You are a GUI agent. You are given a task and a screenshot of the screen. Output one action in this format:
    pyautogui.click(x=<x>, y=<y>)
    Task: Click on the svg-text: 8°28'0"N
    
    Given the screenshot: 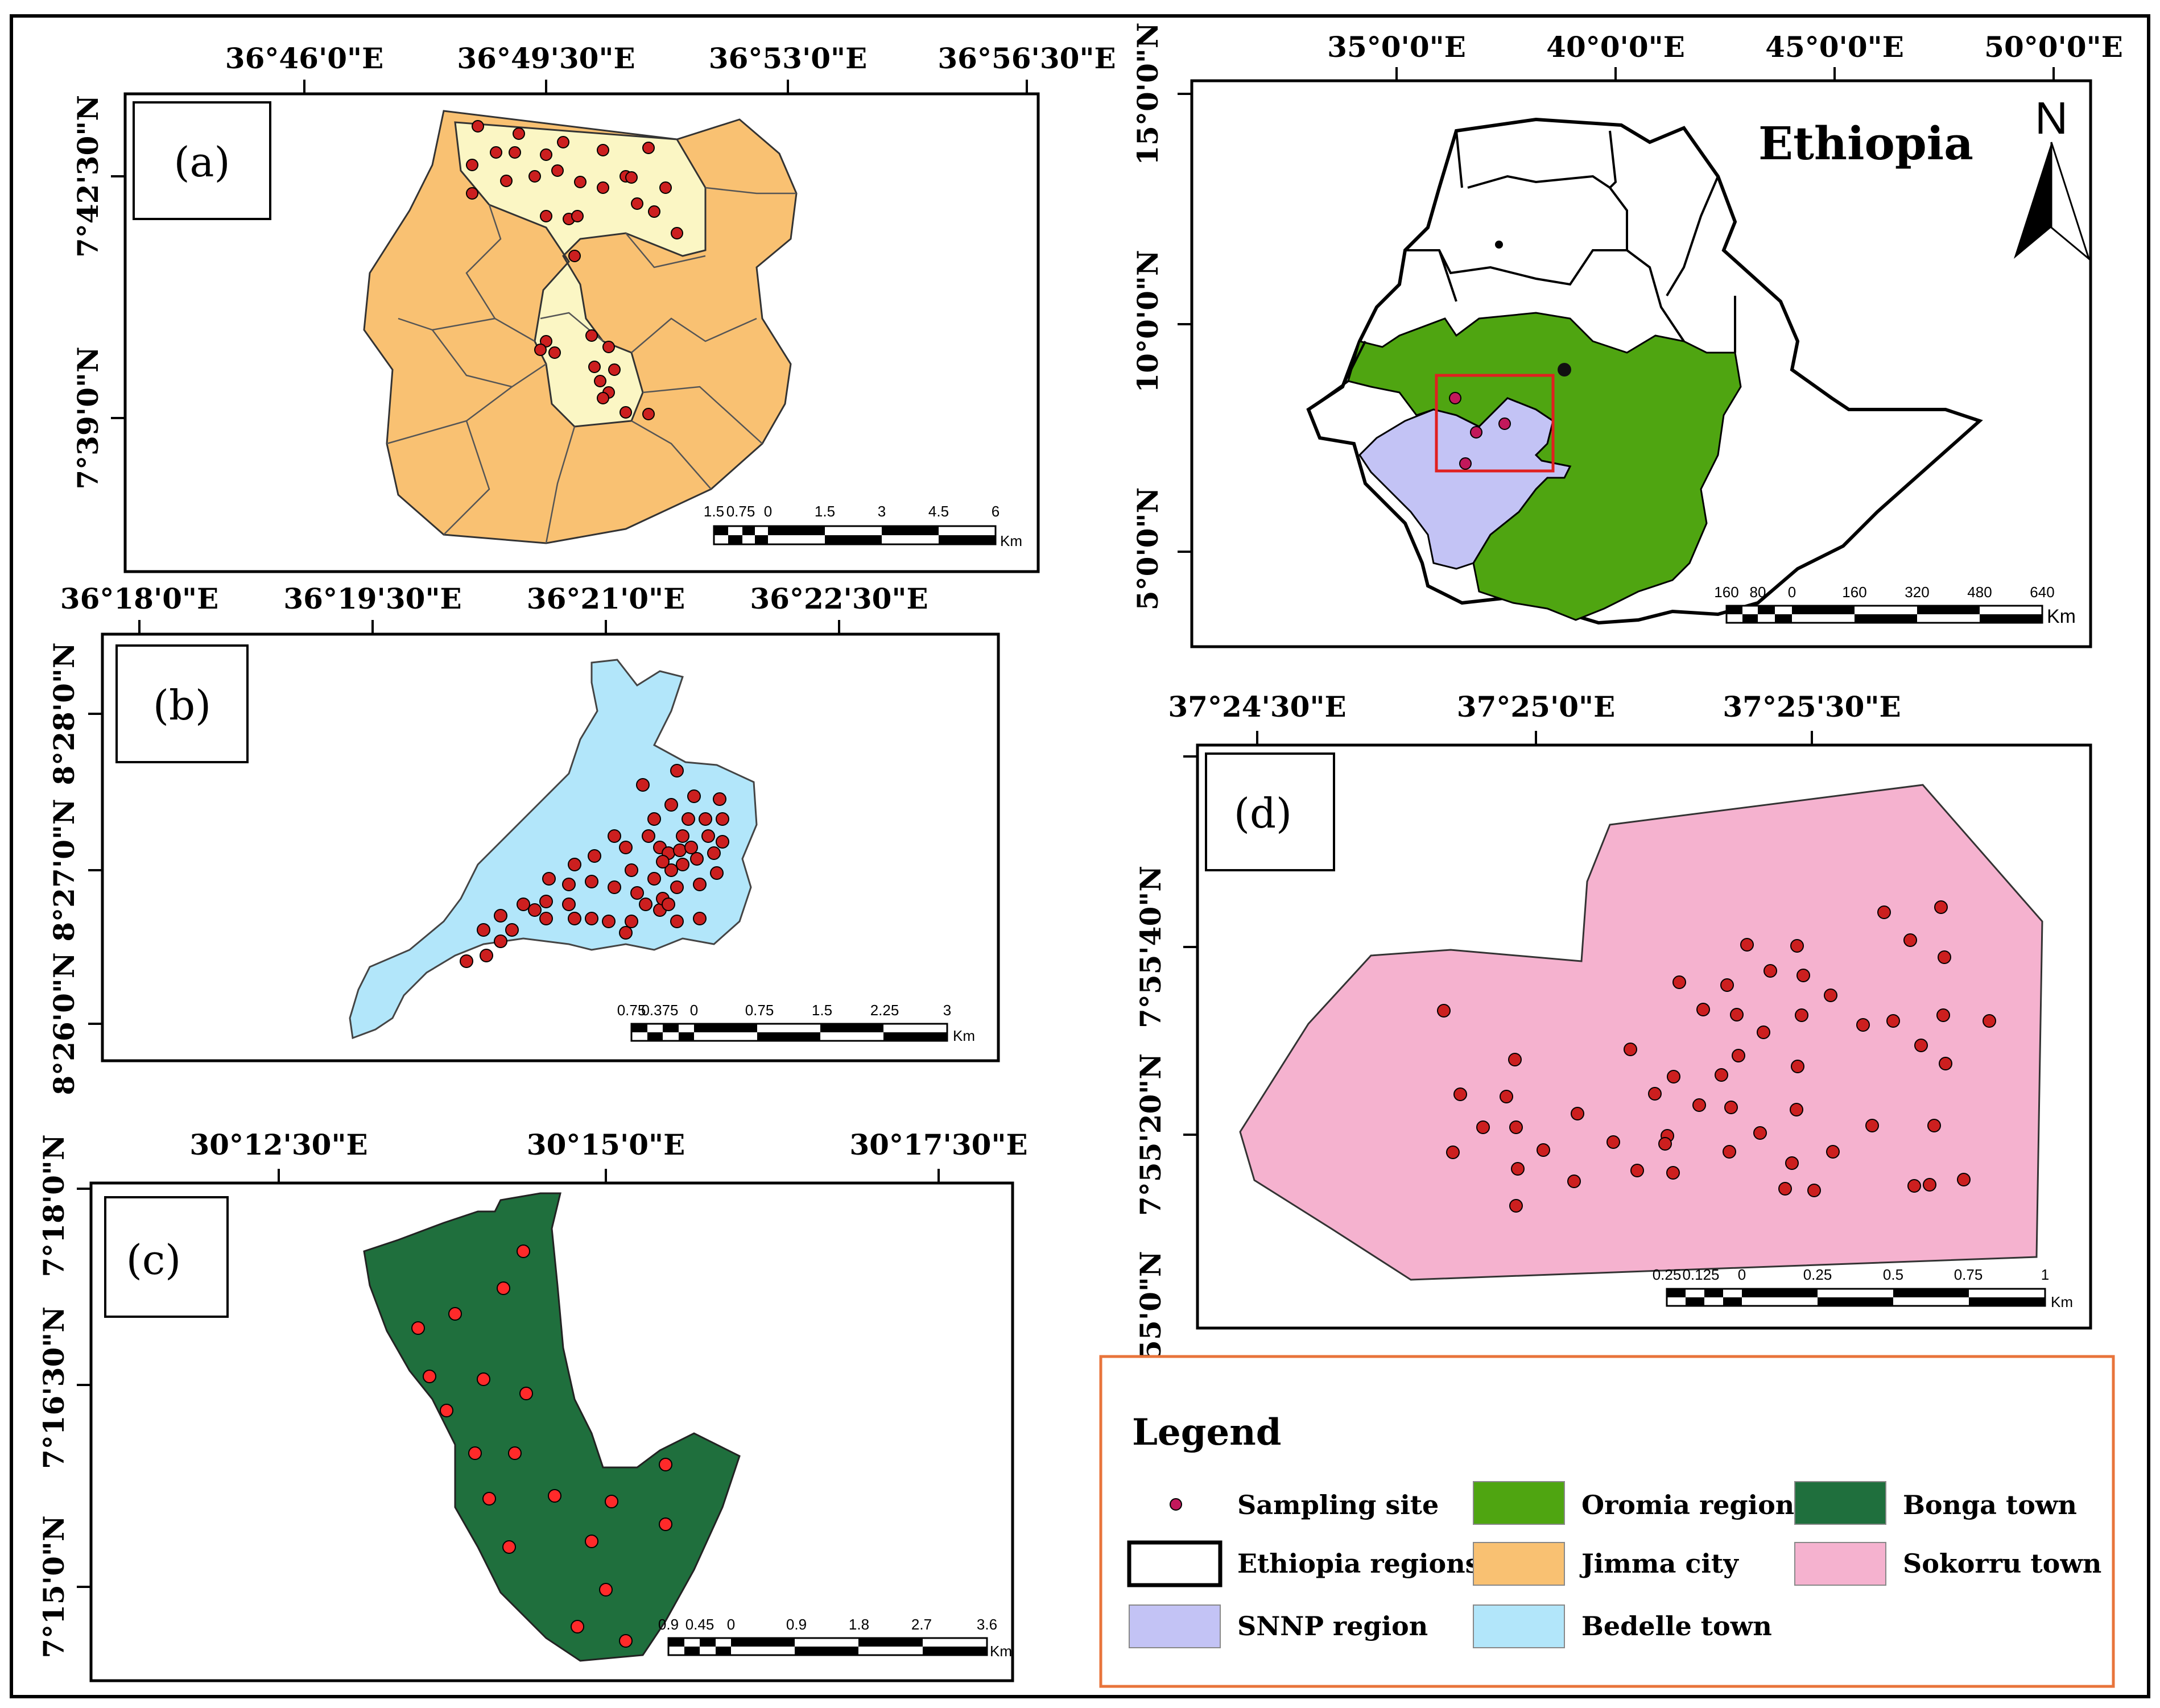 What is the action you would take?
    pyautogui.click(x=64, y=713)
    